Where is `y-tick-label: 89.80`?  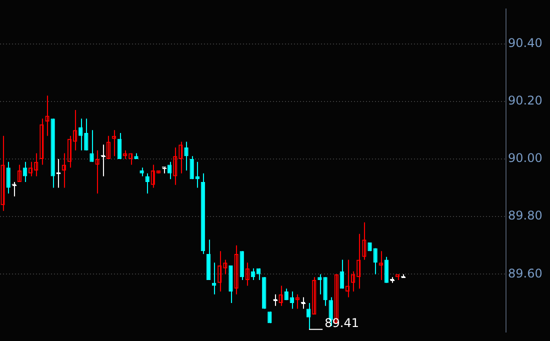
y-tick-label: 89.80 is located at coordinates (525, 215).